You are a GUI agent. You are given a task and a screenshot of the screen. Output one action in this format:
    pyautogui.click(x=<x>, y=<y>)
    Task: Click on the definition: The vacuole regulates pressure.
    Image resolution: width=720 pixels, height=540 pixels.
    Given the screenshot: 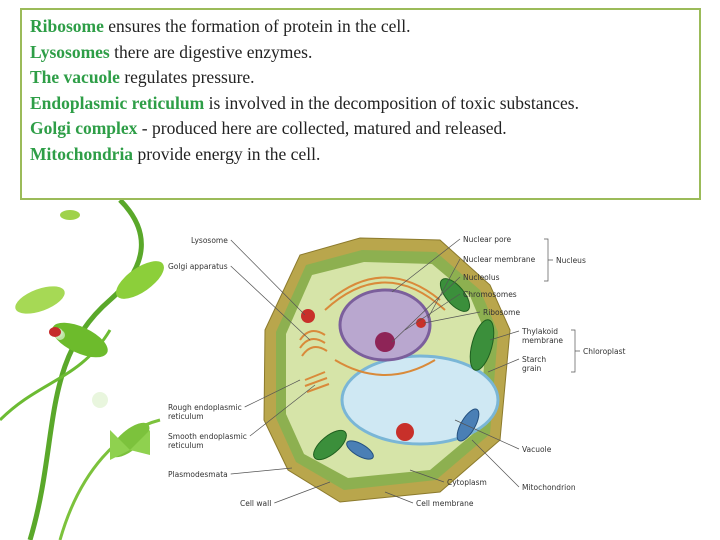 What is the action you would take?
    pyautogui.click(x=361, y=78)
    